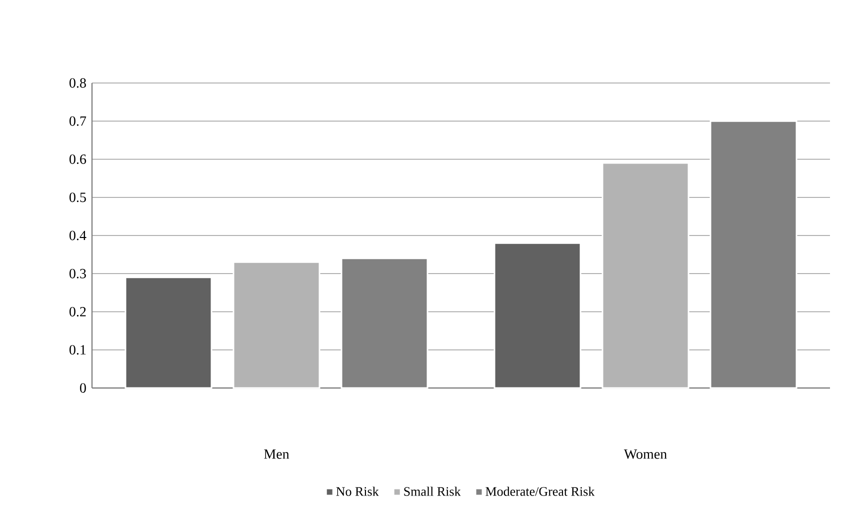 The image size is (847, 516). I want to click on legend-label: Small Risk, so click(432, 491).